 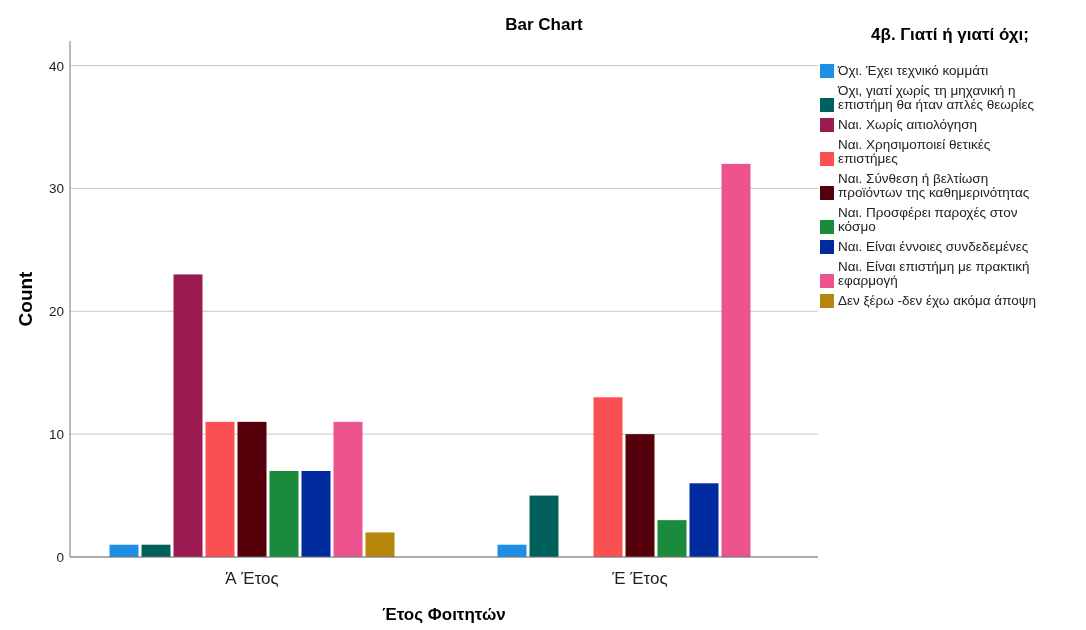 I want to click on legend-label: Όχι. Έχει τεχνικό κομμάτι, so click(x=913, y=70).